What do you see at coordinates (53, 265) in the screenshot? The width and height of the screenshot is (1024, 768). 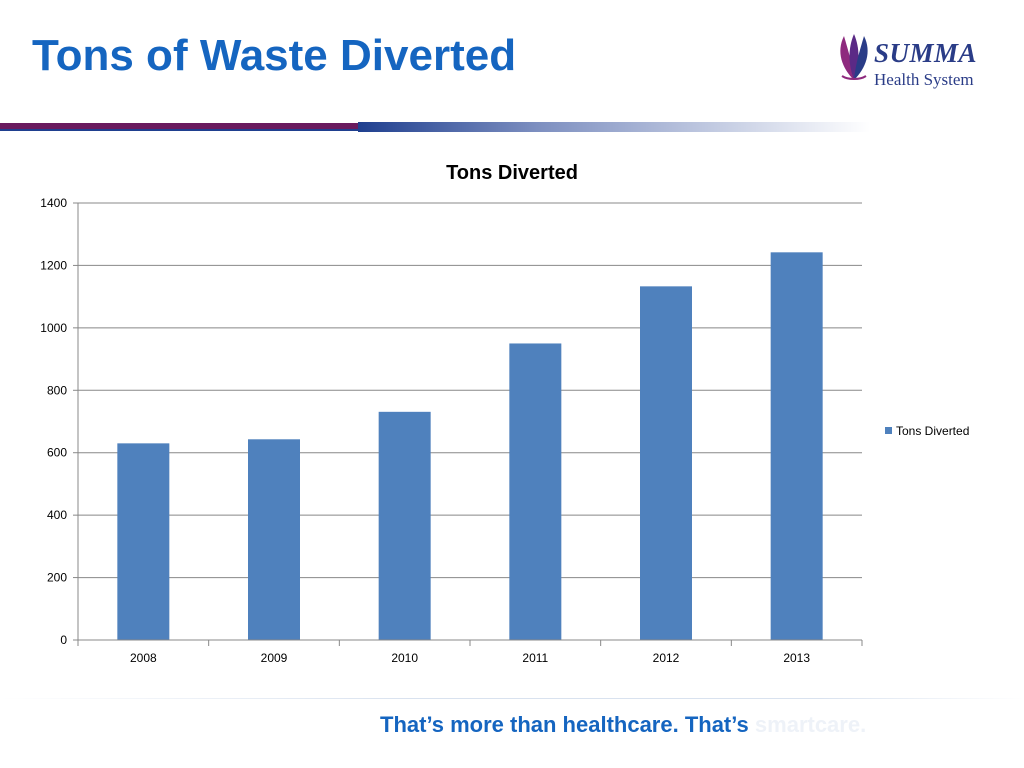 I see `y-tick-label: 1200` at bounding box center [53, 265].